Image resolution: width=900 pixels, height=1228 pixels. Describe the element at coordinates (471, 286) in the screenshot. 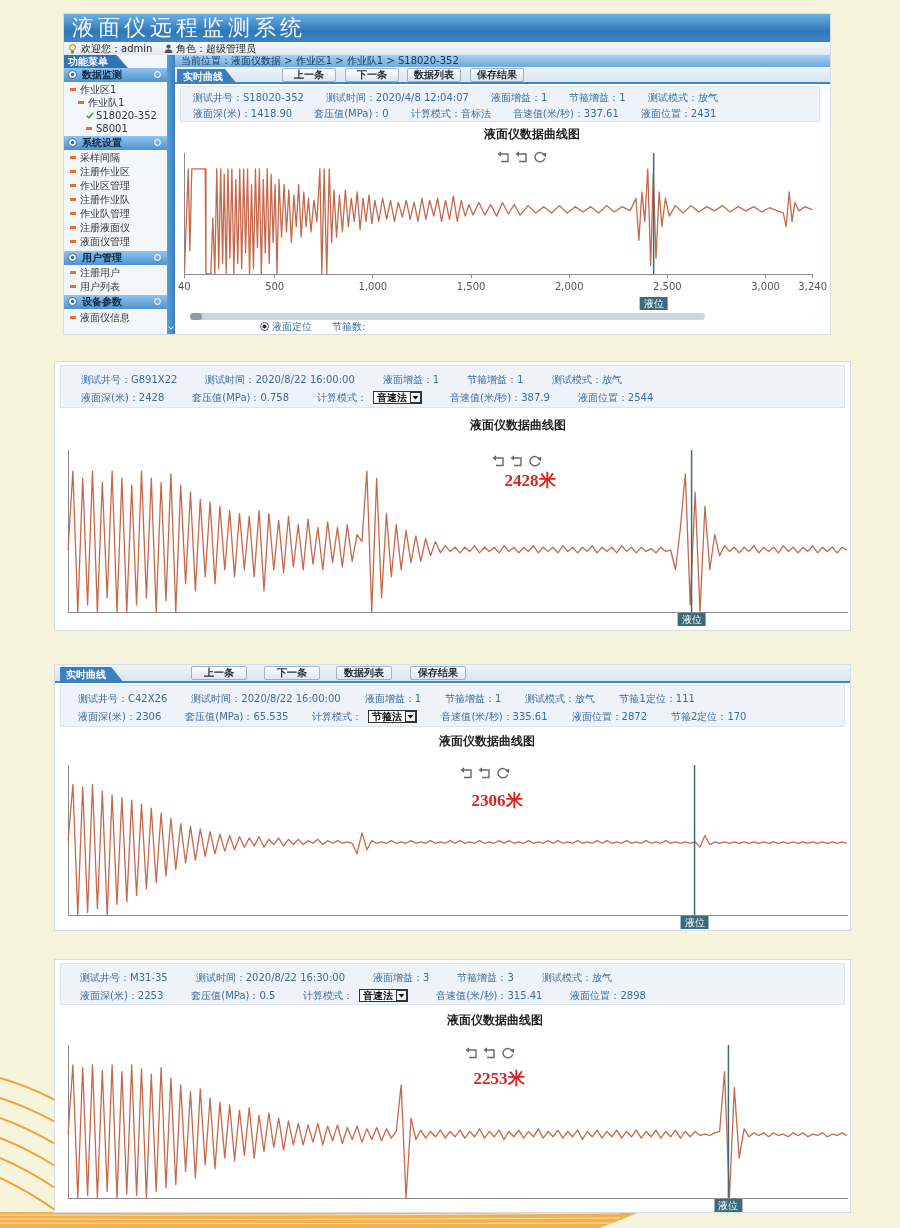

I see `x-tick-label: 1,500` at that location.